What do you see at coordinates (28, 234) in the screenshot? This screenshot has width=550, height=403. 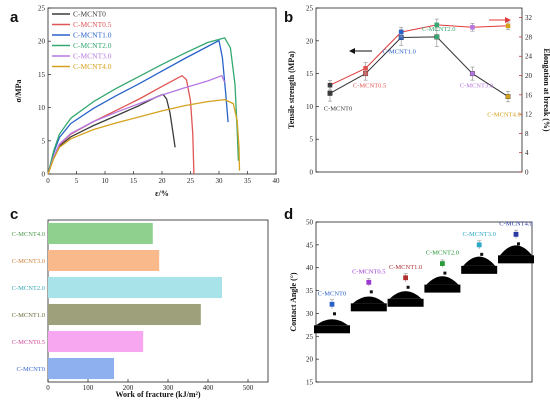 I see `panel-c-bar-label: C-MCNT4.0` at bounding box center [28, 234].